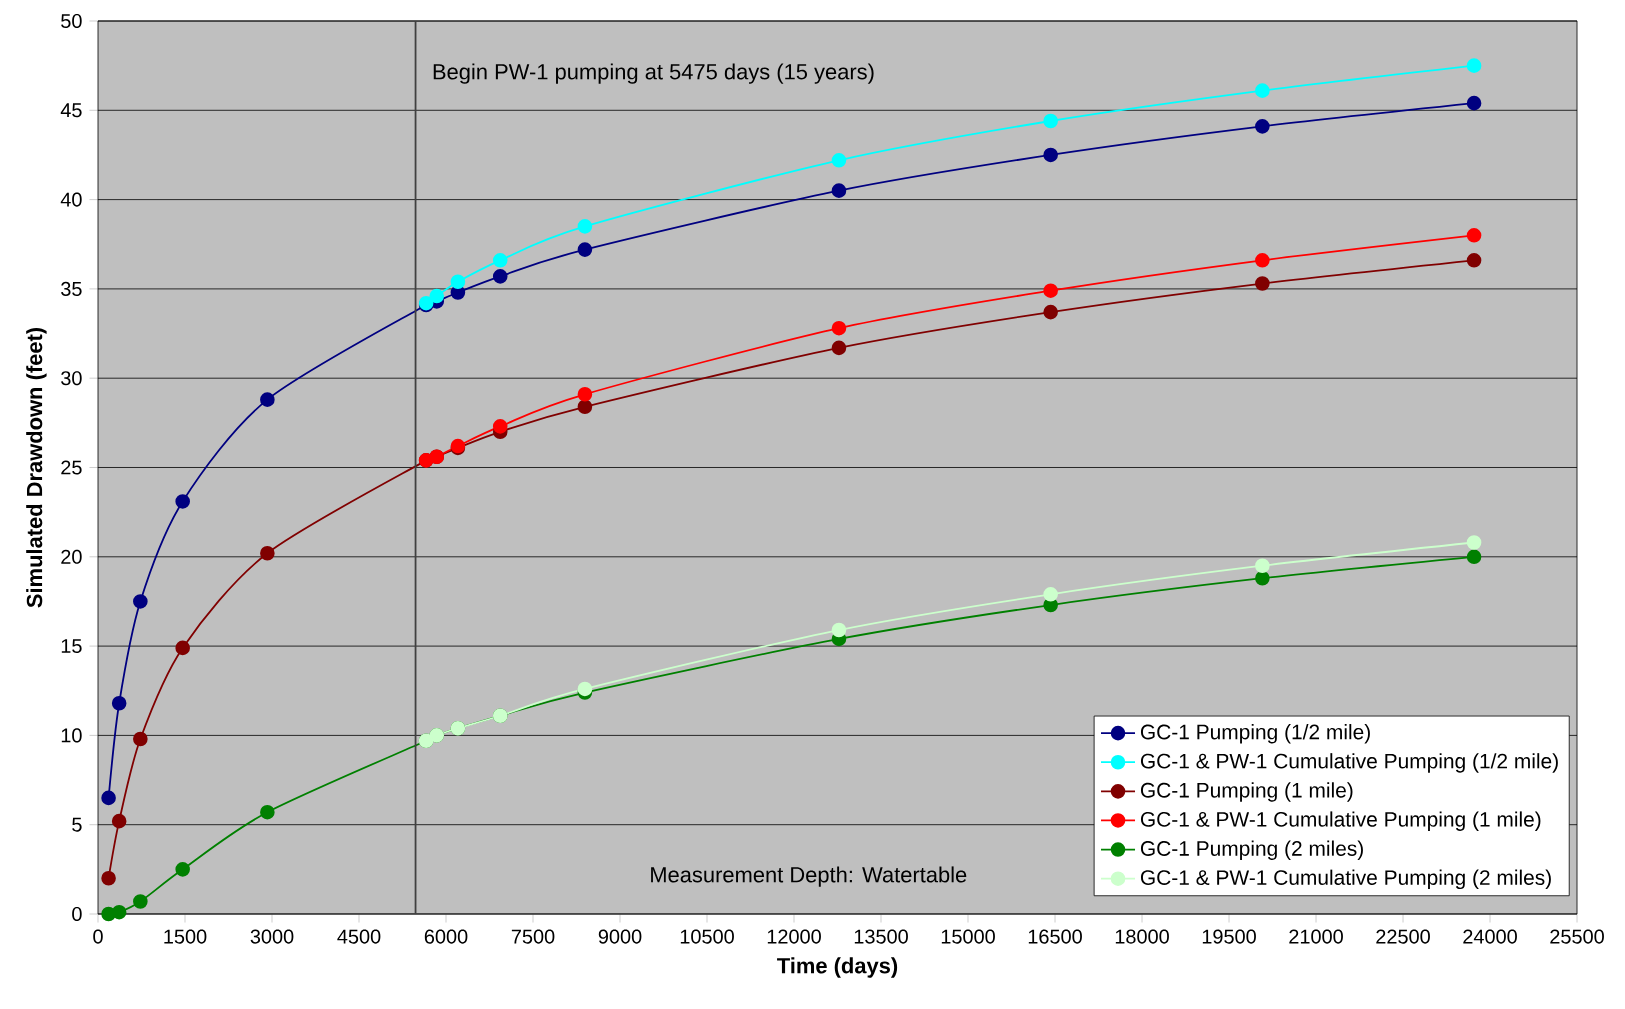  What do you see at coordinates (1403, 936) in the screenshot?
I see `x-tick-label: 22500` at bounding box center [1403, 936].